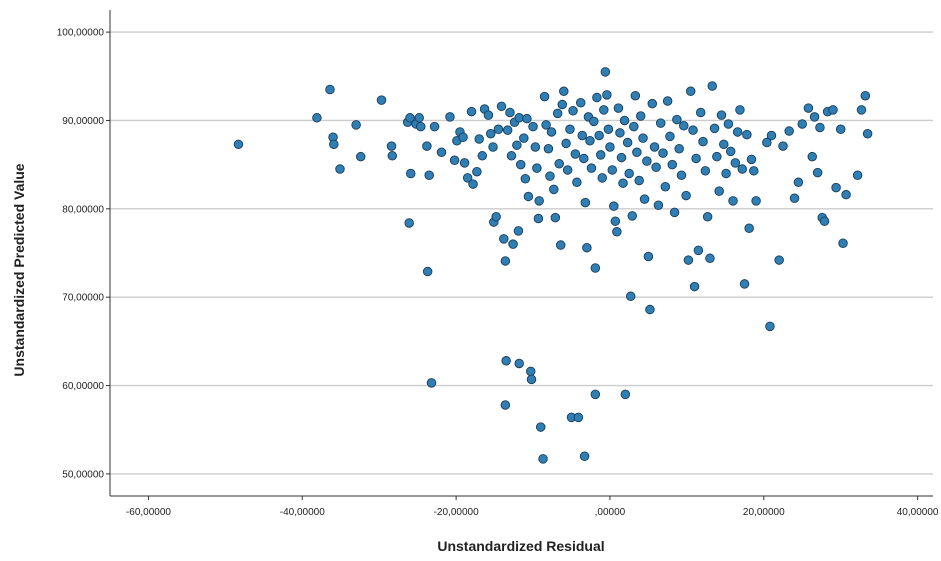  What do you see at coordinates (148, 512) in the screenshot?
I see `x-tick-label: -60,00000` at bounding box center [148, 512].